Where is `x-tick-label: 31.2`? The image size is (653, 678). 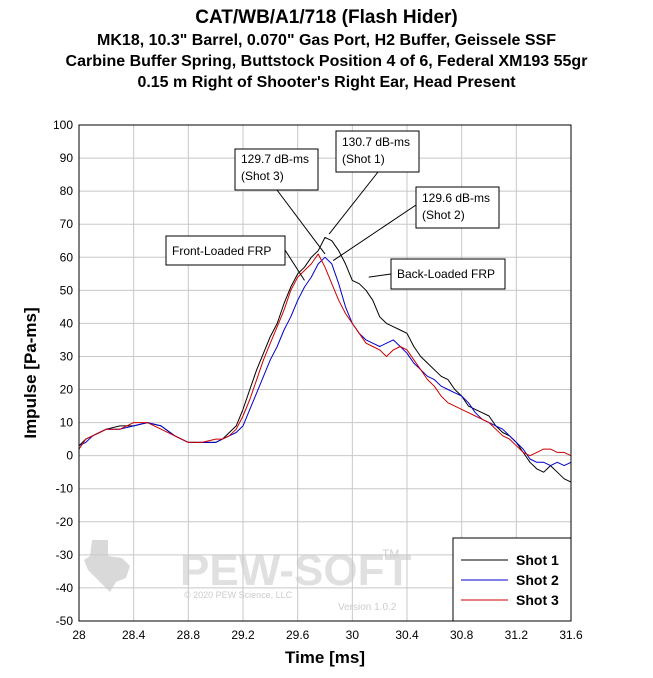 x-tick-label: 31.2 is located at coordinates (517, 635).